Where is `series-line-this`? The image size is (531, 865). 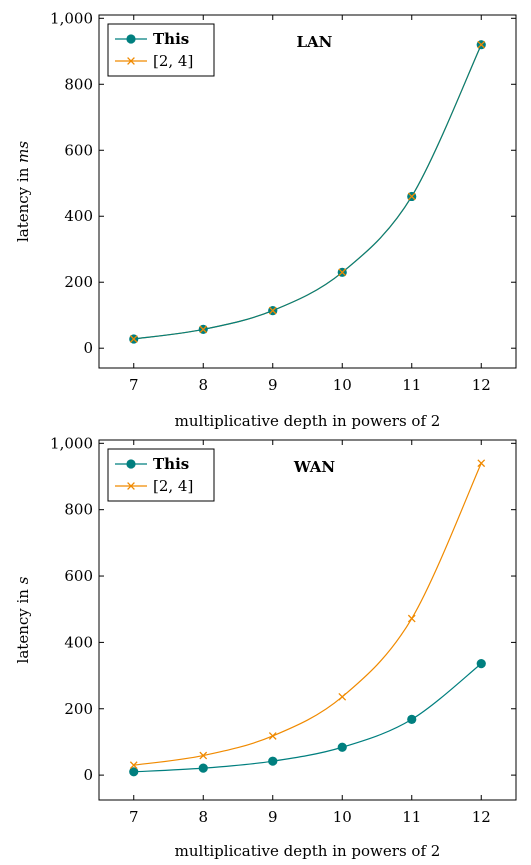 series-line-this is located at coordinates (307, 718).